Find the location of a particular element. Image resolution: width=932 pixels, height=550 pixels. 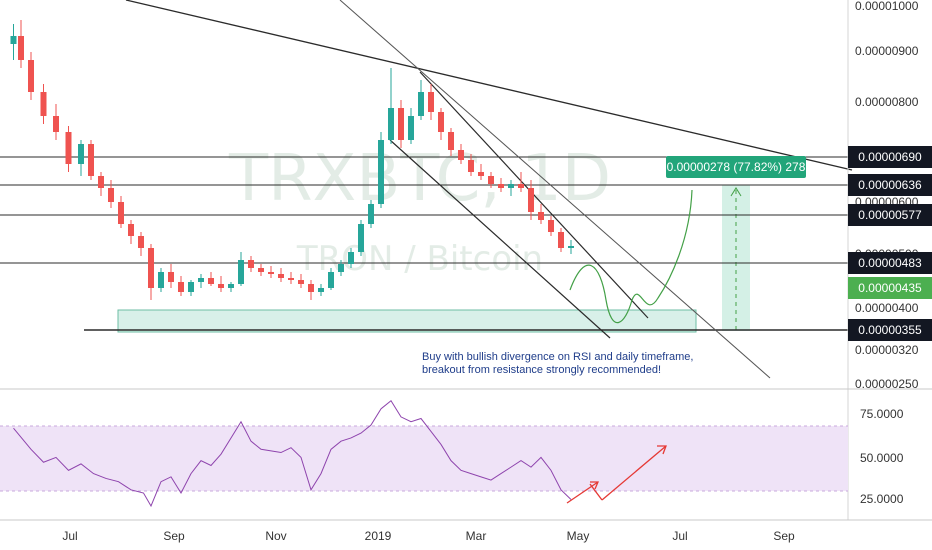

y-tick-1000: 0.00001000 is located at coordinates (887, 6).